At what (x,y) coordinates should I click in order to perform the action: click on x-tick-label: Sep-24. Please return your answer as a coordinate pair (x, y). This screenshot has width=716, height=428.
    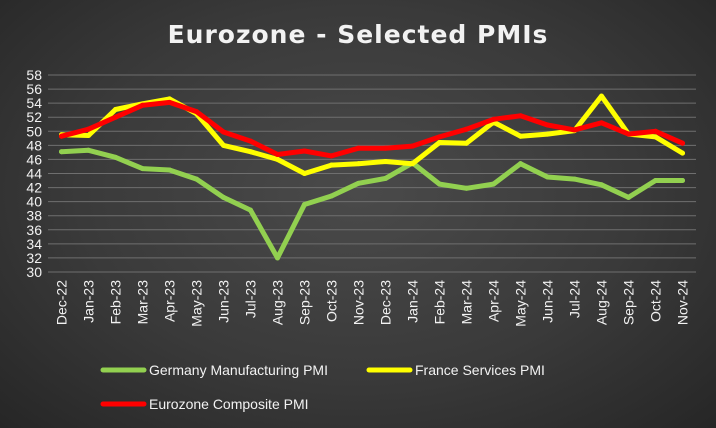
    Looking at the image, I should click on (629, 302).